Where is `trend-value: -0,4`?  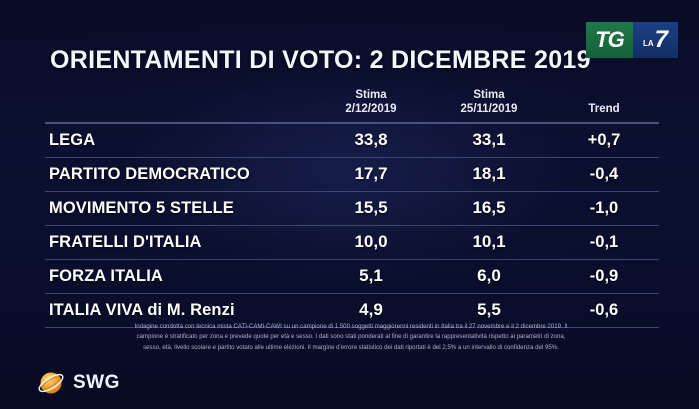
trend-value: -0,4 is located at coordinates (604, 174).